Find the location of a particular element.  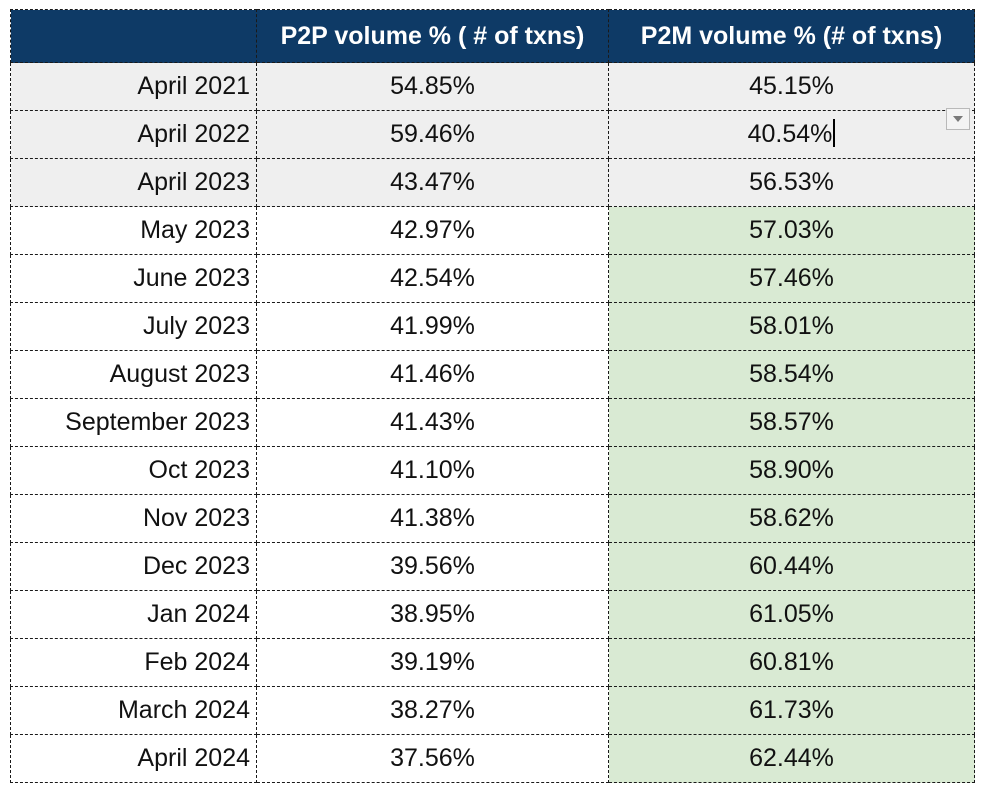

p2p-cell: 43.47% is located at coordinates (432, 182).